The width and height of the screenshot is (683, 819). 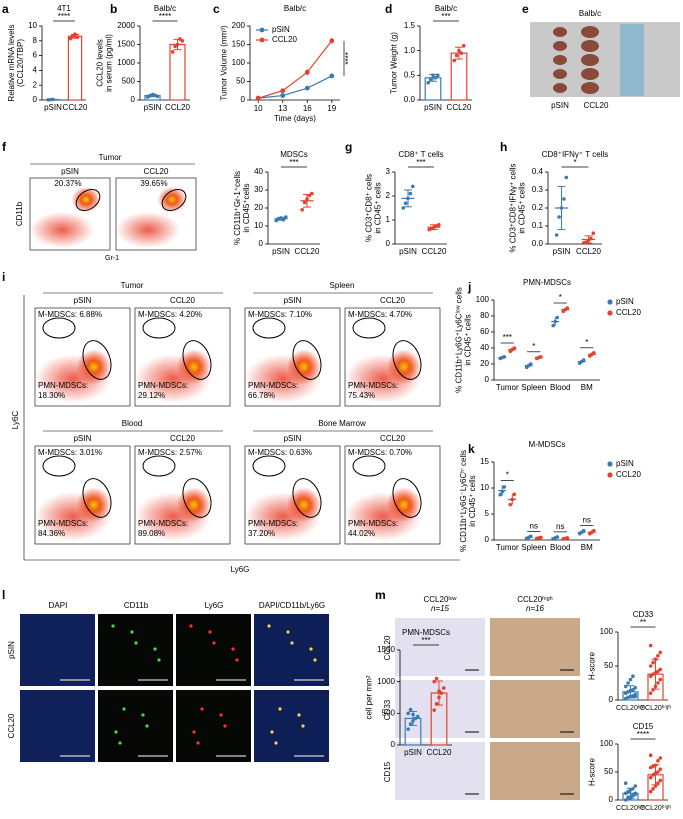 I want to click on y-axis-label: Tumor Weight (g), so click(x=393, y=63).